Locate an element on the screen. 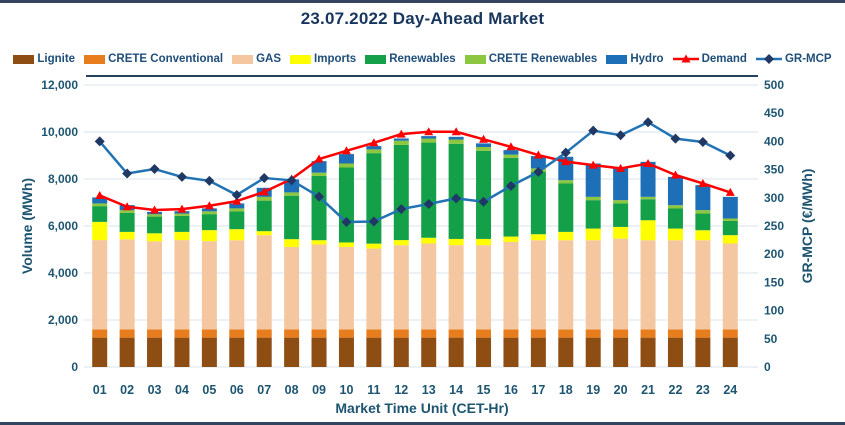  y-right-tick-label: 400 is located at coordinates (774, 141).